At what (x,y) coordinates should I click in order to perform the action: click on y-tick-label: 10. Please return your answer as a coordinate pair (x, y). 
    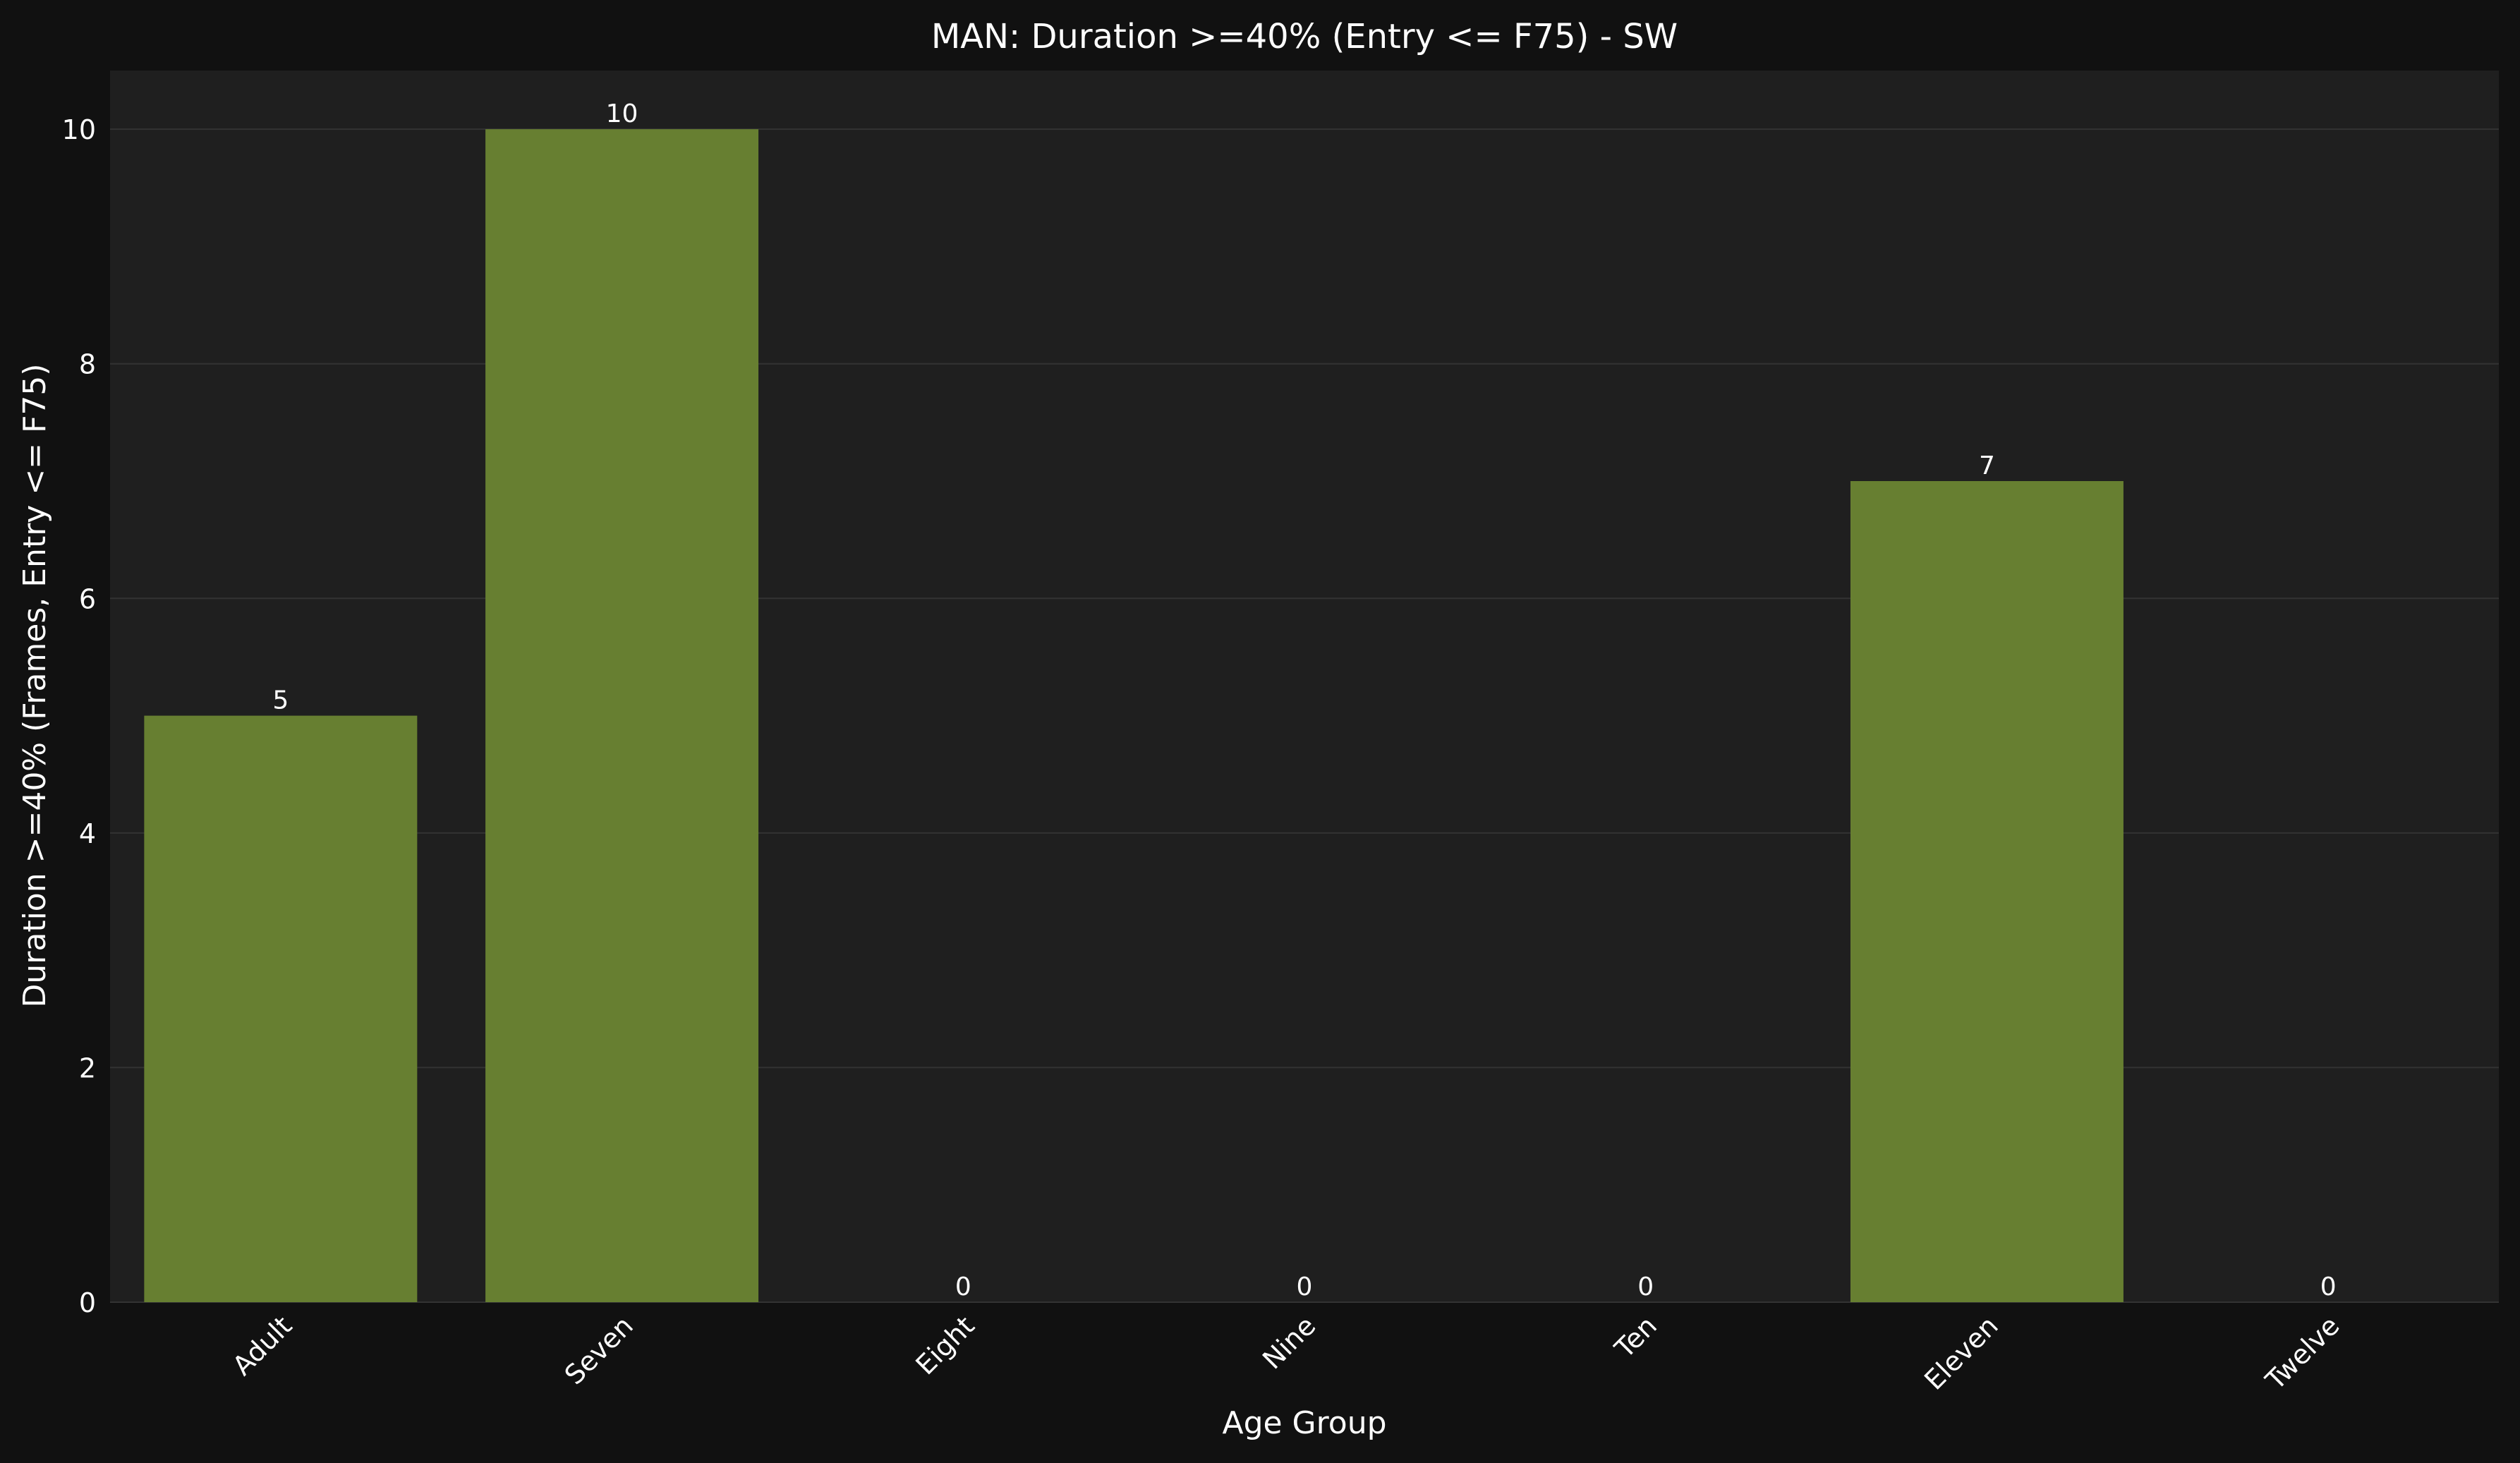
    Looking at the image, I should click on (79, 129).